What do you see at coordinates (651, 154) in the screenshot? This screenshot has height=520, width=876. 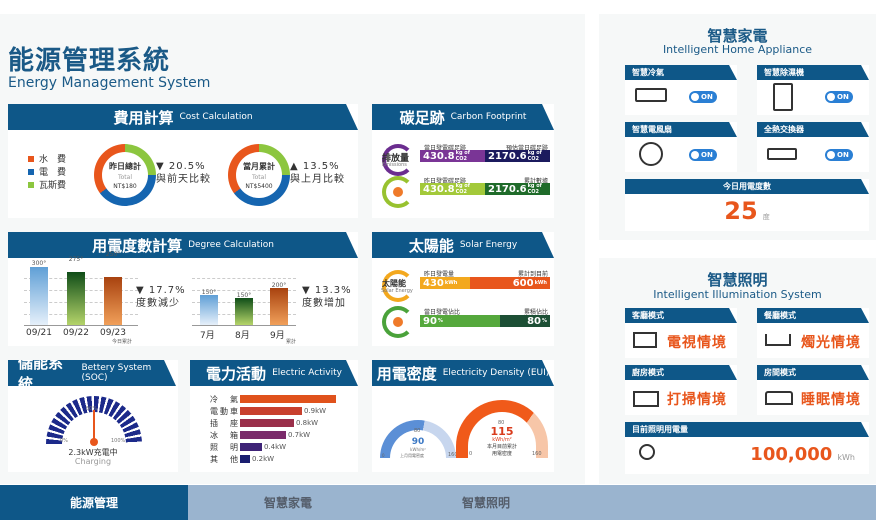 I see `fan-icon` at bounding box center [651, 154].